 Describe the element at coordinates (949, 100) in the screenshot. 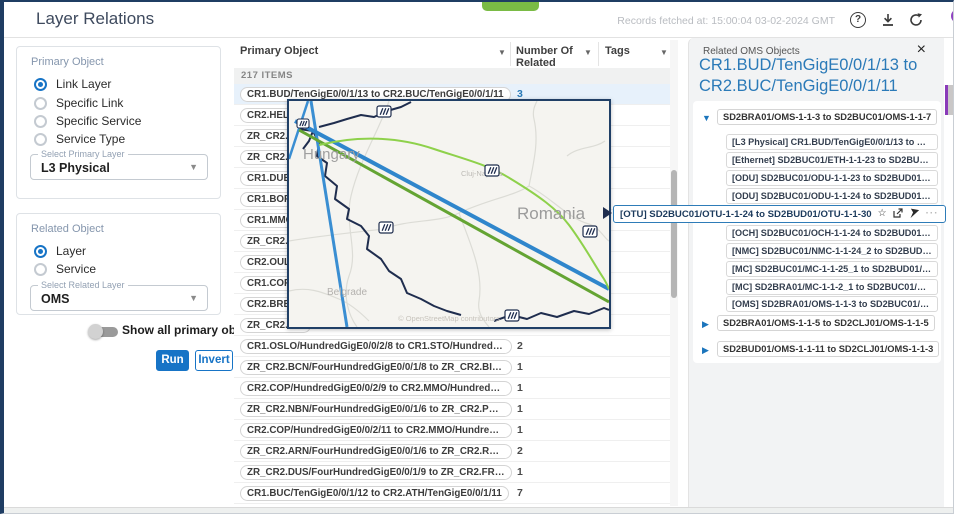

I see `collapsed-side-widget` at that location.